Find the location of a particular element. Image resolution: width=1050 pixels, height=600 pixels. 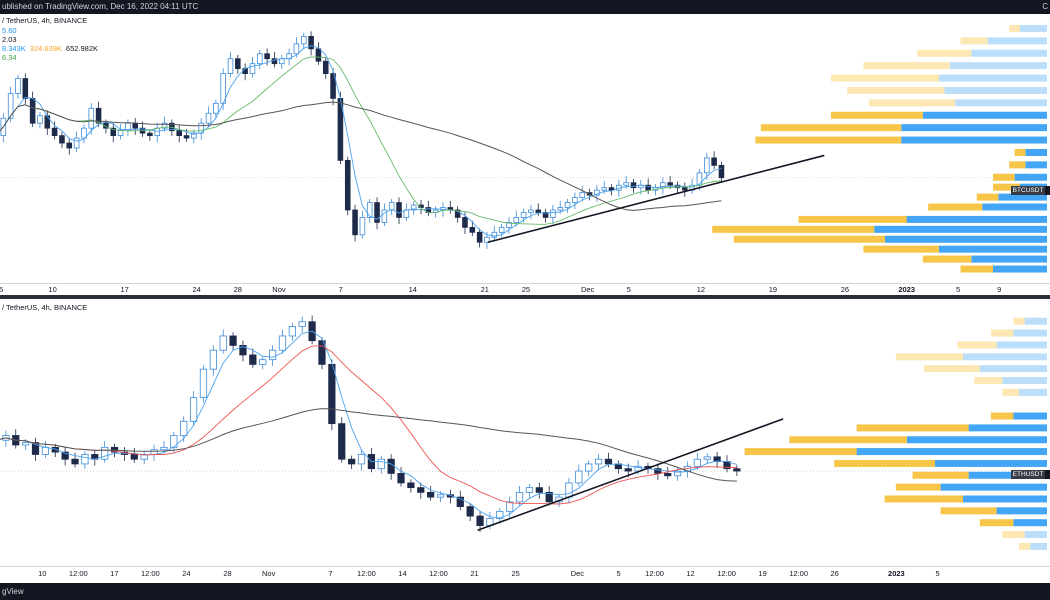

pane-divider is located at coordinates (525, 297).